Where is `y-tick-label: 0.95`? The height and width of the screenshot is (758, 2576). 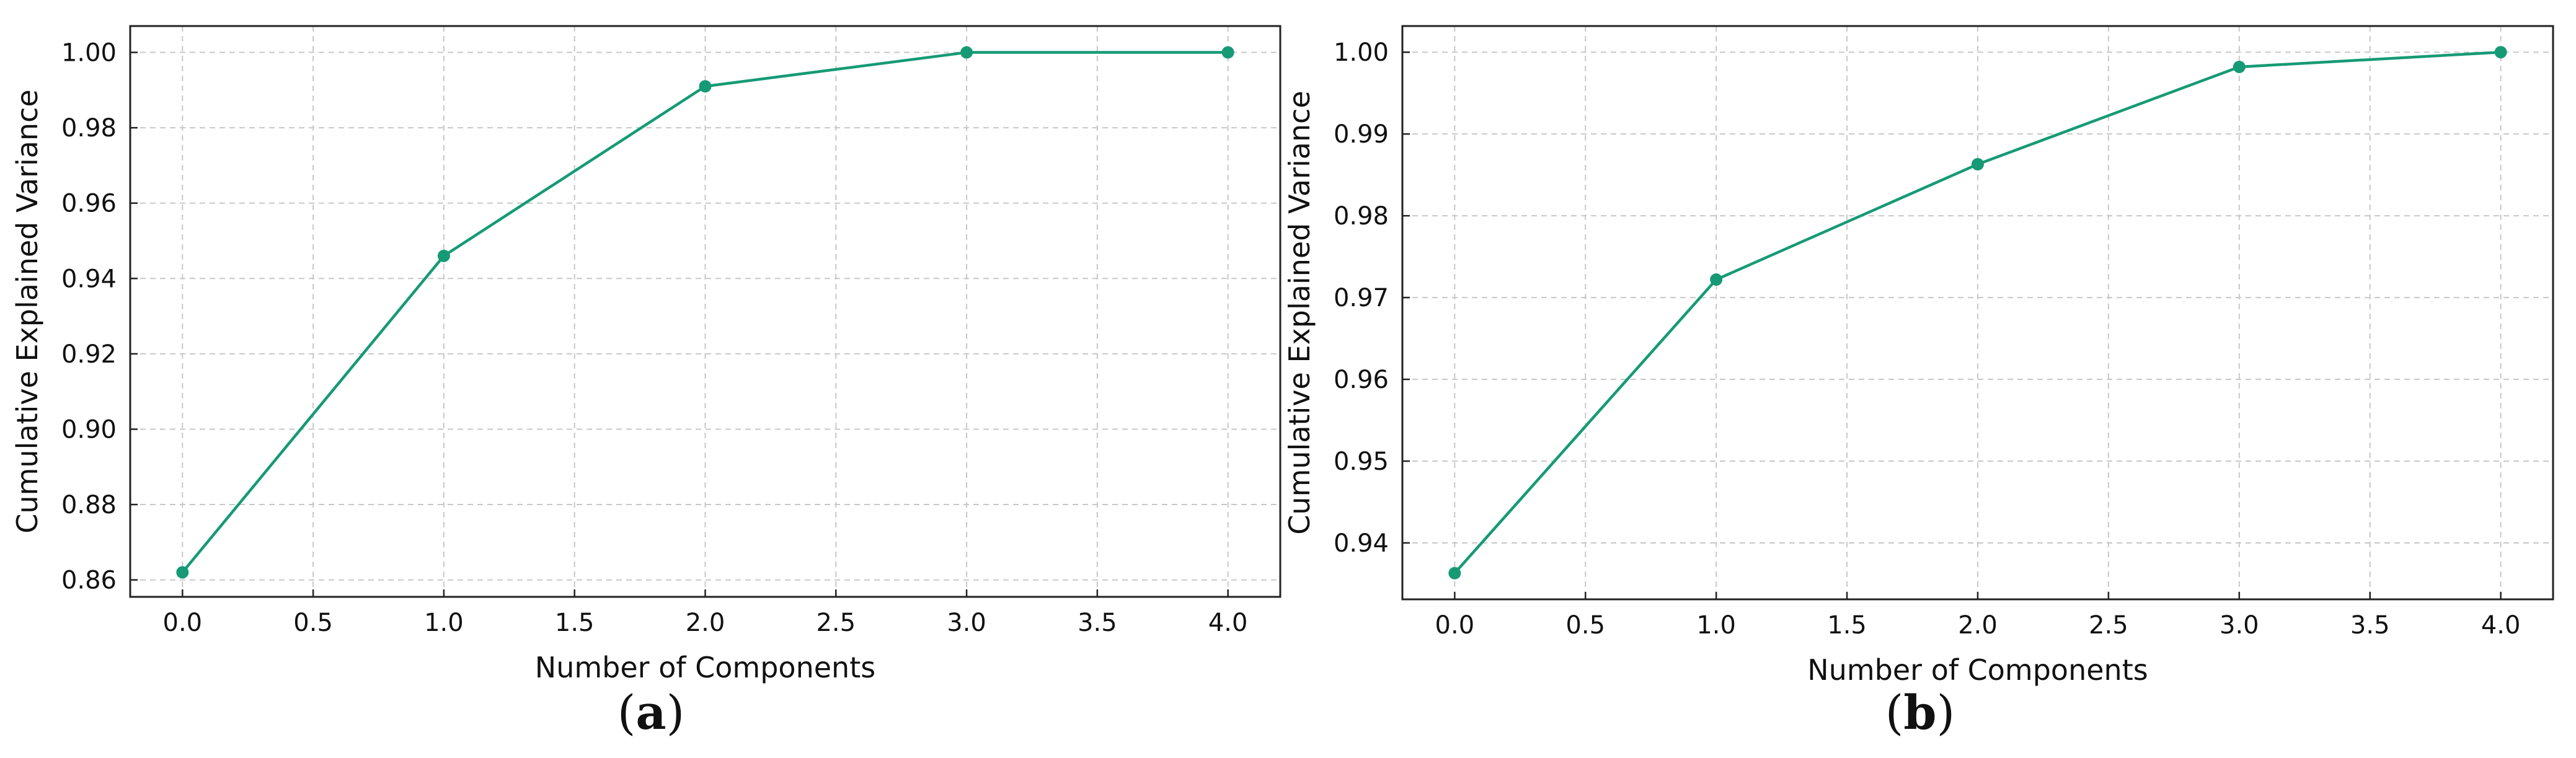
y-tick-label: 0.95 is located at coordinates (1362, 461).